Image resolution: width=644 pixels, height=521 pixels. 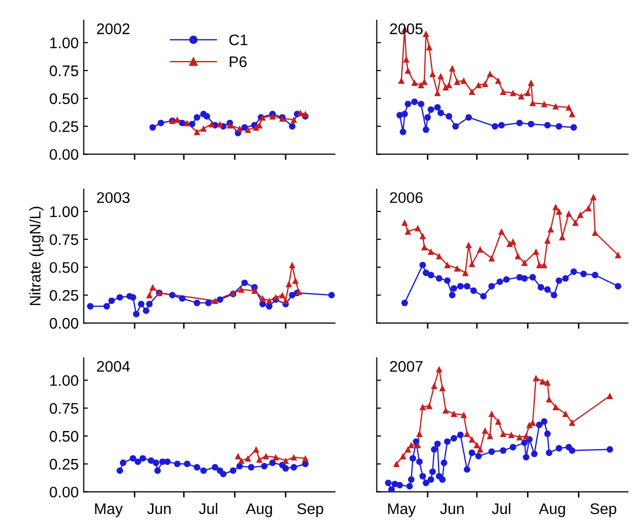 I want to click on legend-label: C1, so click(x=238, y=40).